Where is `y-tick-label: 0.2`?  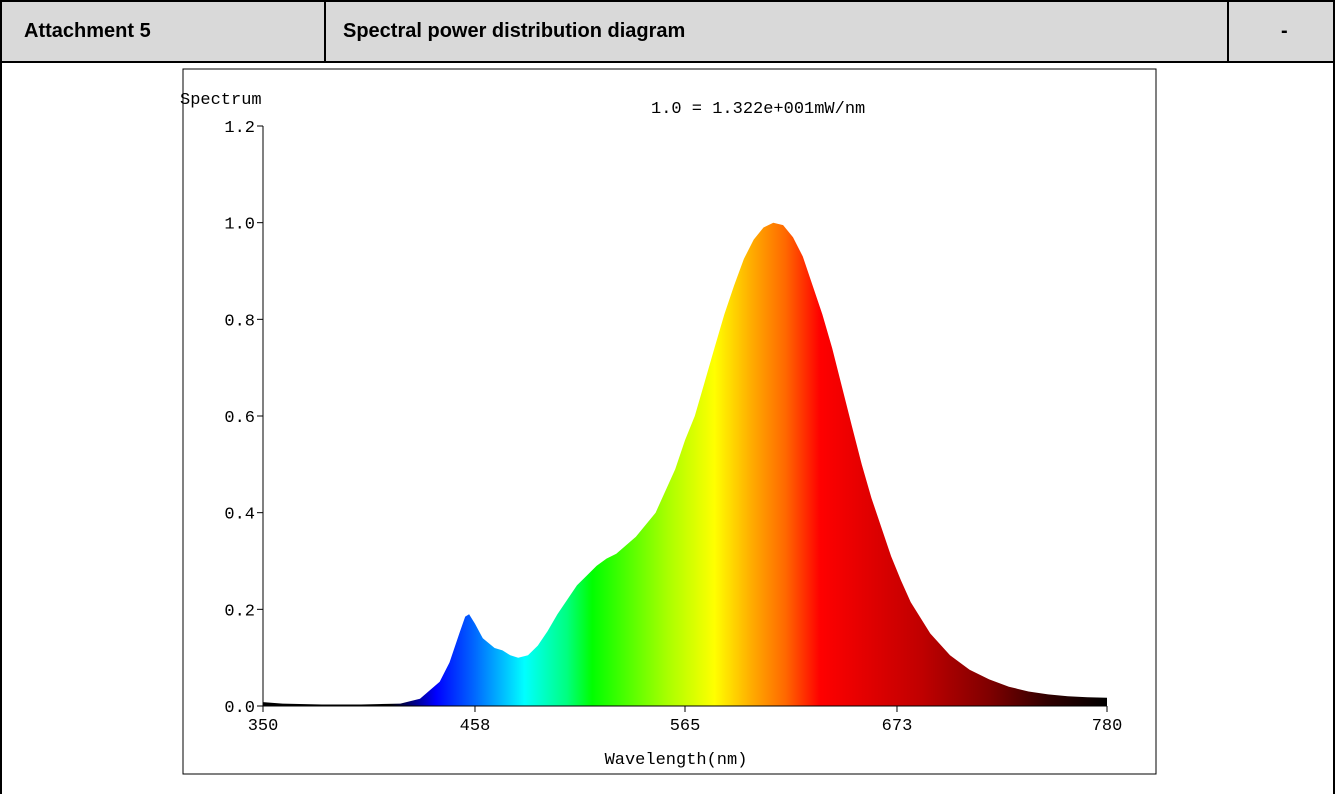
y-tick-label: 0.2 is located at coordinates (239, 611).